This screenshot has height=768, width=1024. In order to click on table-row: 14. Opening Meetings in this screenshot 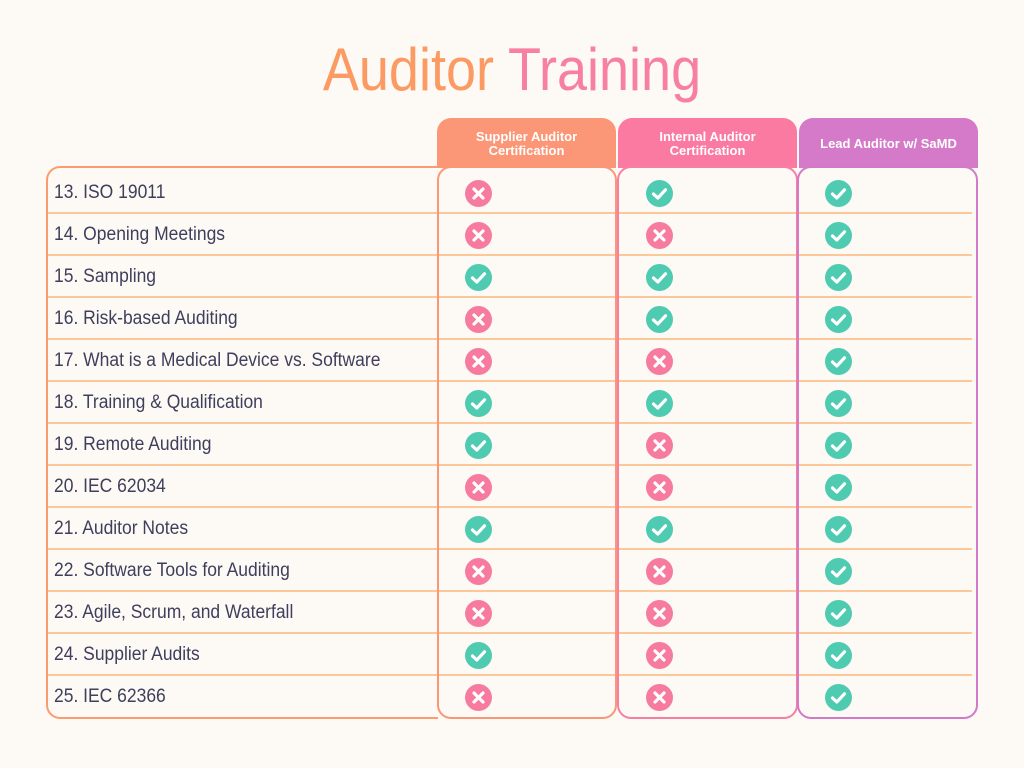, I will do `click(510, 235)`.